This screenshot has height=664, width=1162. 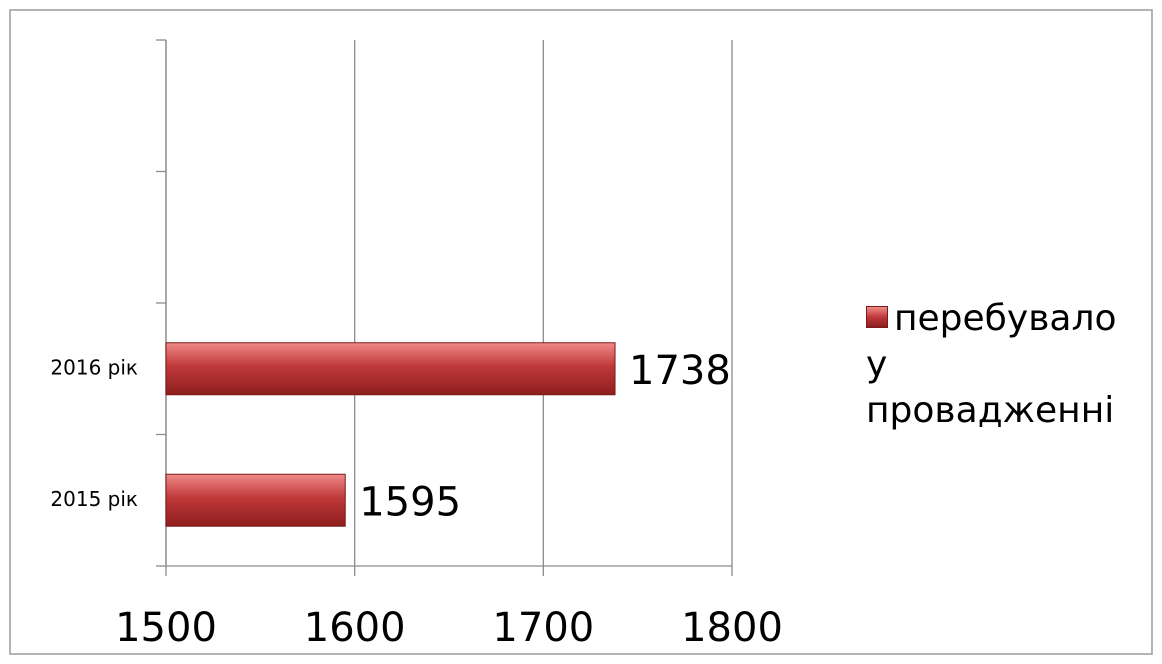 I want to click on data-label: 1595, so click(x=410, y=502).